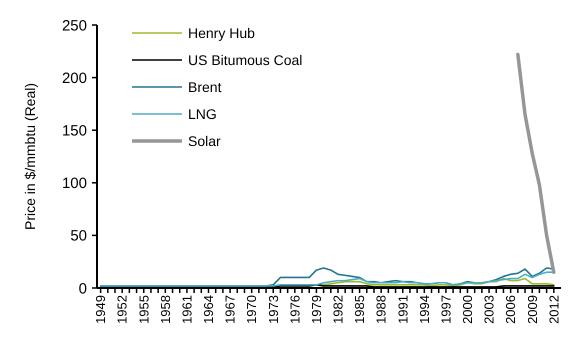 The image size is (573, 352). I want to click on legend-label: US Bitumous Coal, so click(245, 60).